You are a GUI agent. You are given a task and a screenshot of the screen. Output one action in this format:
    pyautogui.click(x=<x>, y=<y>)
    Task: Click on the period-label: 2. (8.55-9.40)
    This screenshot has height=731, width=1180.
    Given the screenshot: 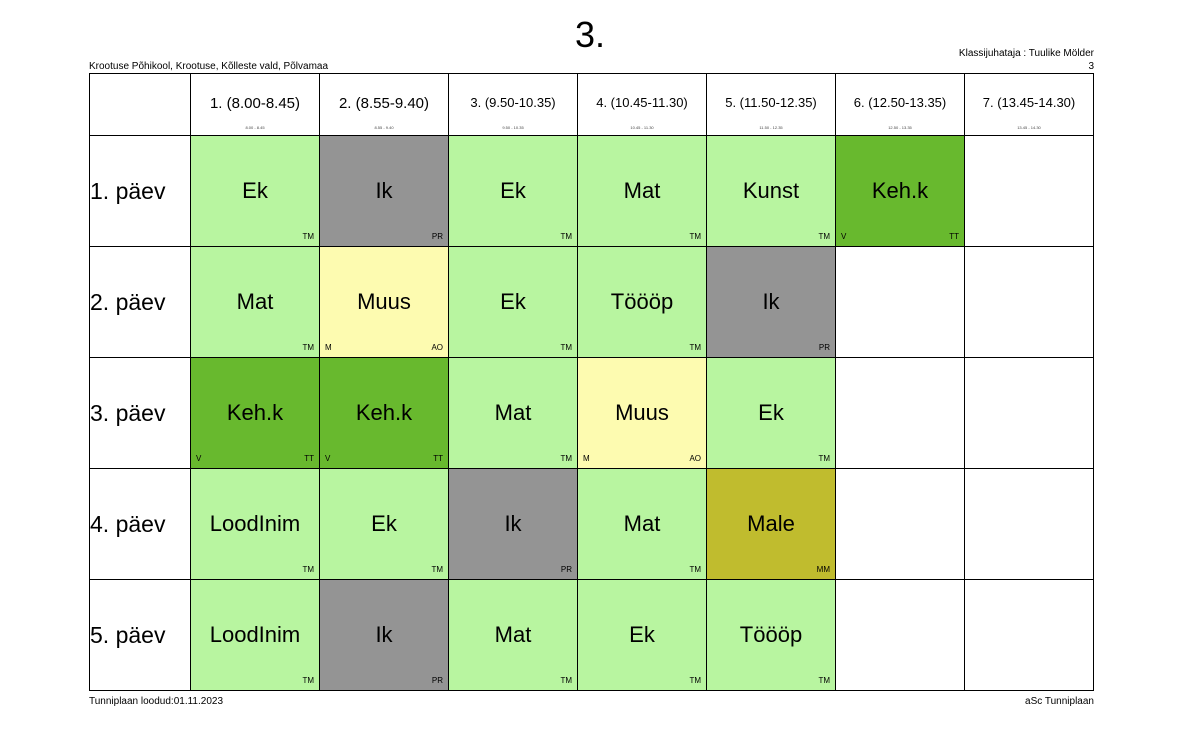 What is the action you would take?
    pyautogui.click(x=384, y=103)
    